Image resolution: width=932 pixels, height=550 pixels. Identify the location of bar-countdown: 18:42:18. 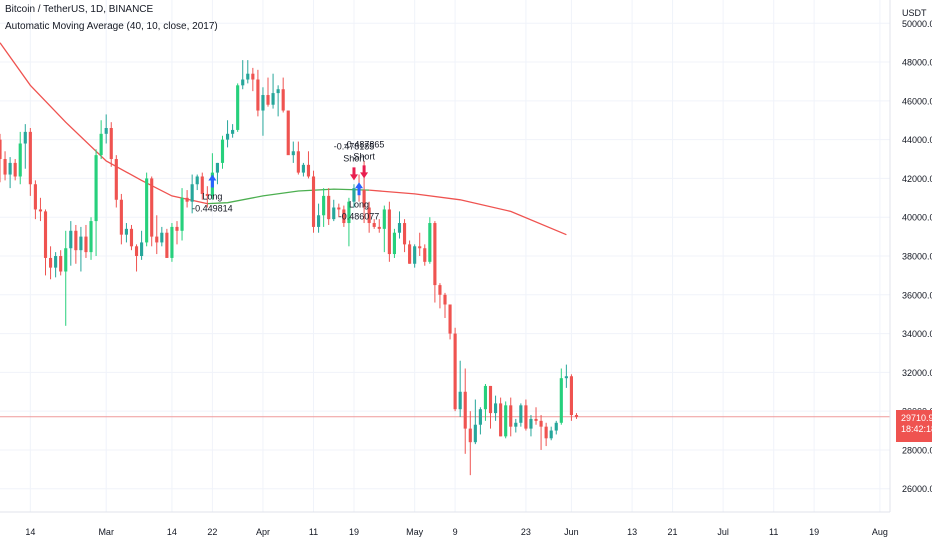
(916, 429).